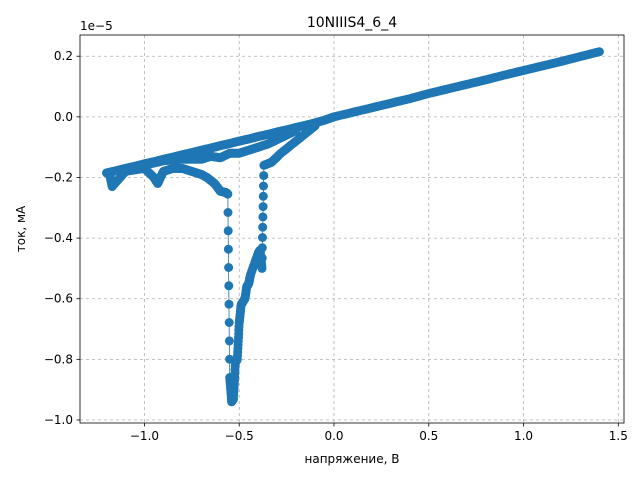 The height and width of the screenshot is (484, 640). I want to click on x-tick-label: 1.5, so click(618, 436).